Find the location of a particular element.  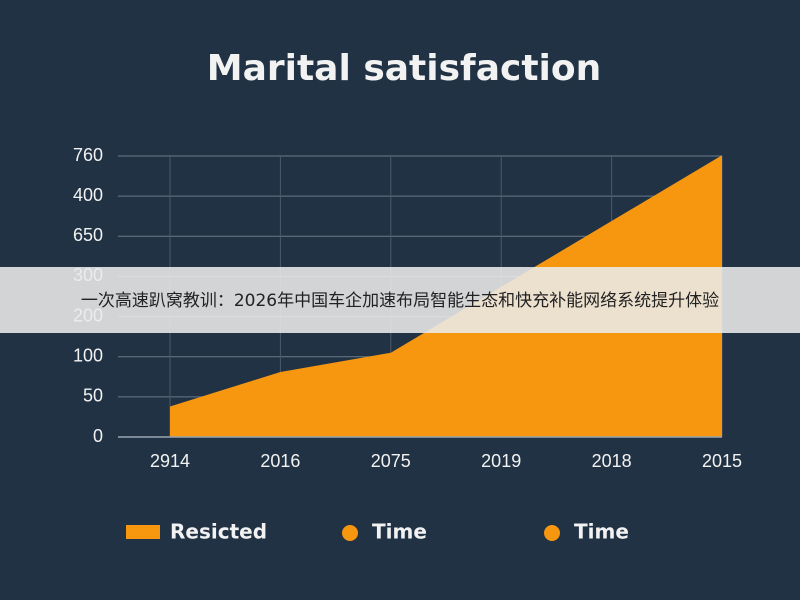

y-tick-label: 760 is located at coordinates (88, 155).